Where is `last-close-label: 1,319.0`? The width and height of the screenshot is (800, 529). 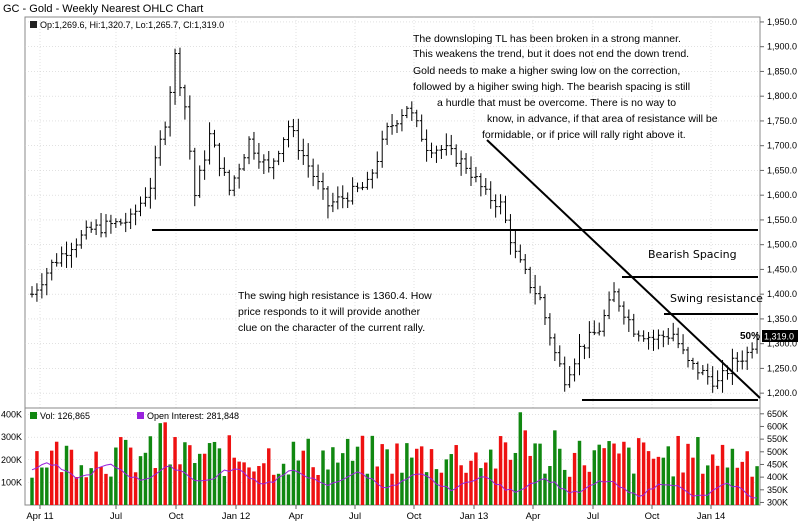 last-close-label: 1,319.0 is located at coordinates (779, 337).